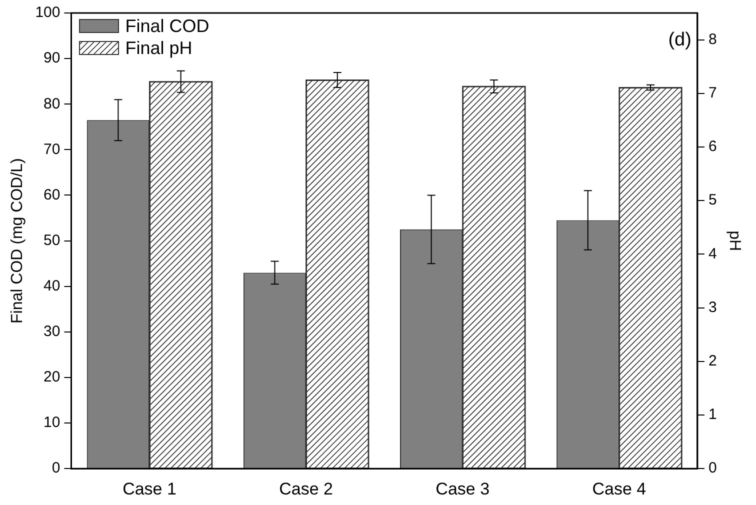 Image resolution: width=756 pixels, height=505 pixels. Describe the element at coordinates (52, 286) in the screenshot. I see `y-tick-label: 40` at that location.